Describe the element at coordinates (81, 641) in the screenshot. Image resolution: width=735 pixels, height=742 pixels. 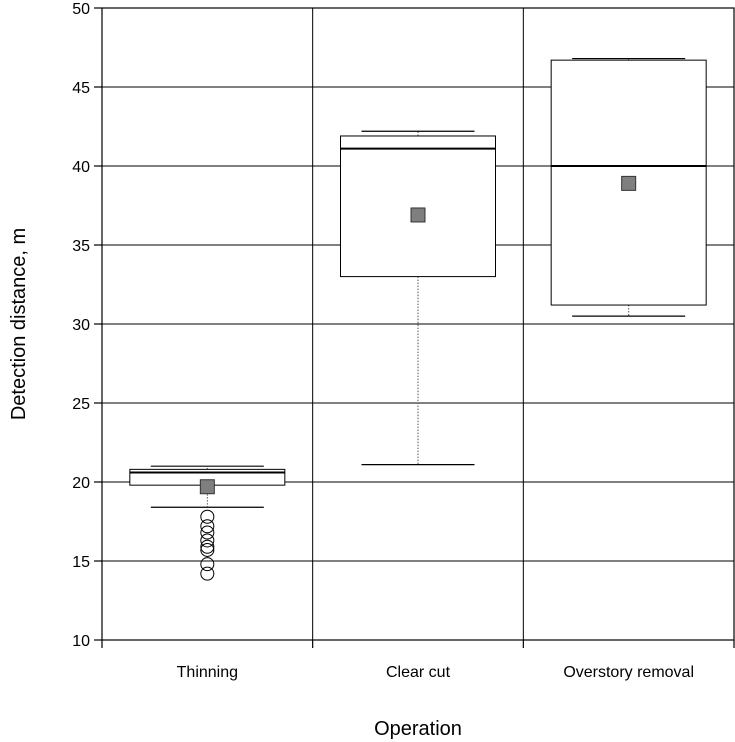
I see `y-tick-label: 10` at that location.